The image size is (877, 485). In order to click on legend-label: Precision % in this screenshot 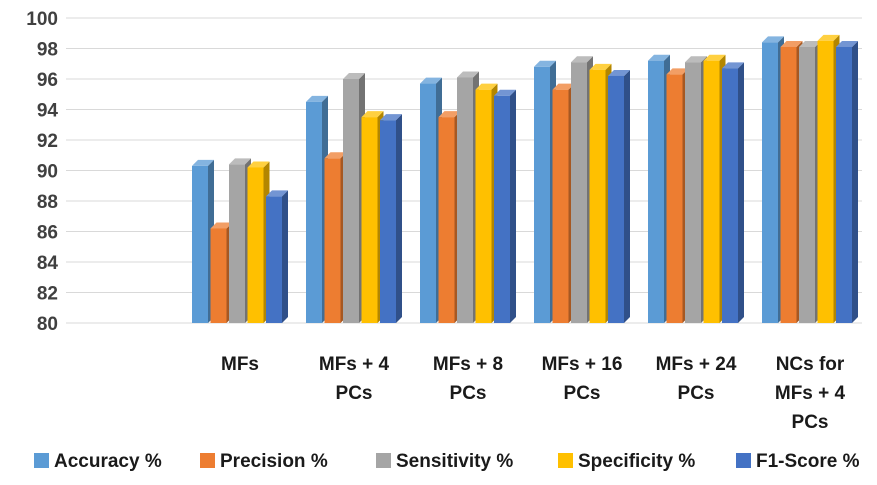, I will do `click(274, 461)`.